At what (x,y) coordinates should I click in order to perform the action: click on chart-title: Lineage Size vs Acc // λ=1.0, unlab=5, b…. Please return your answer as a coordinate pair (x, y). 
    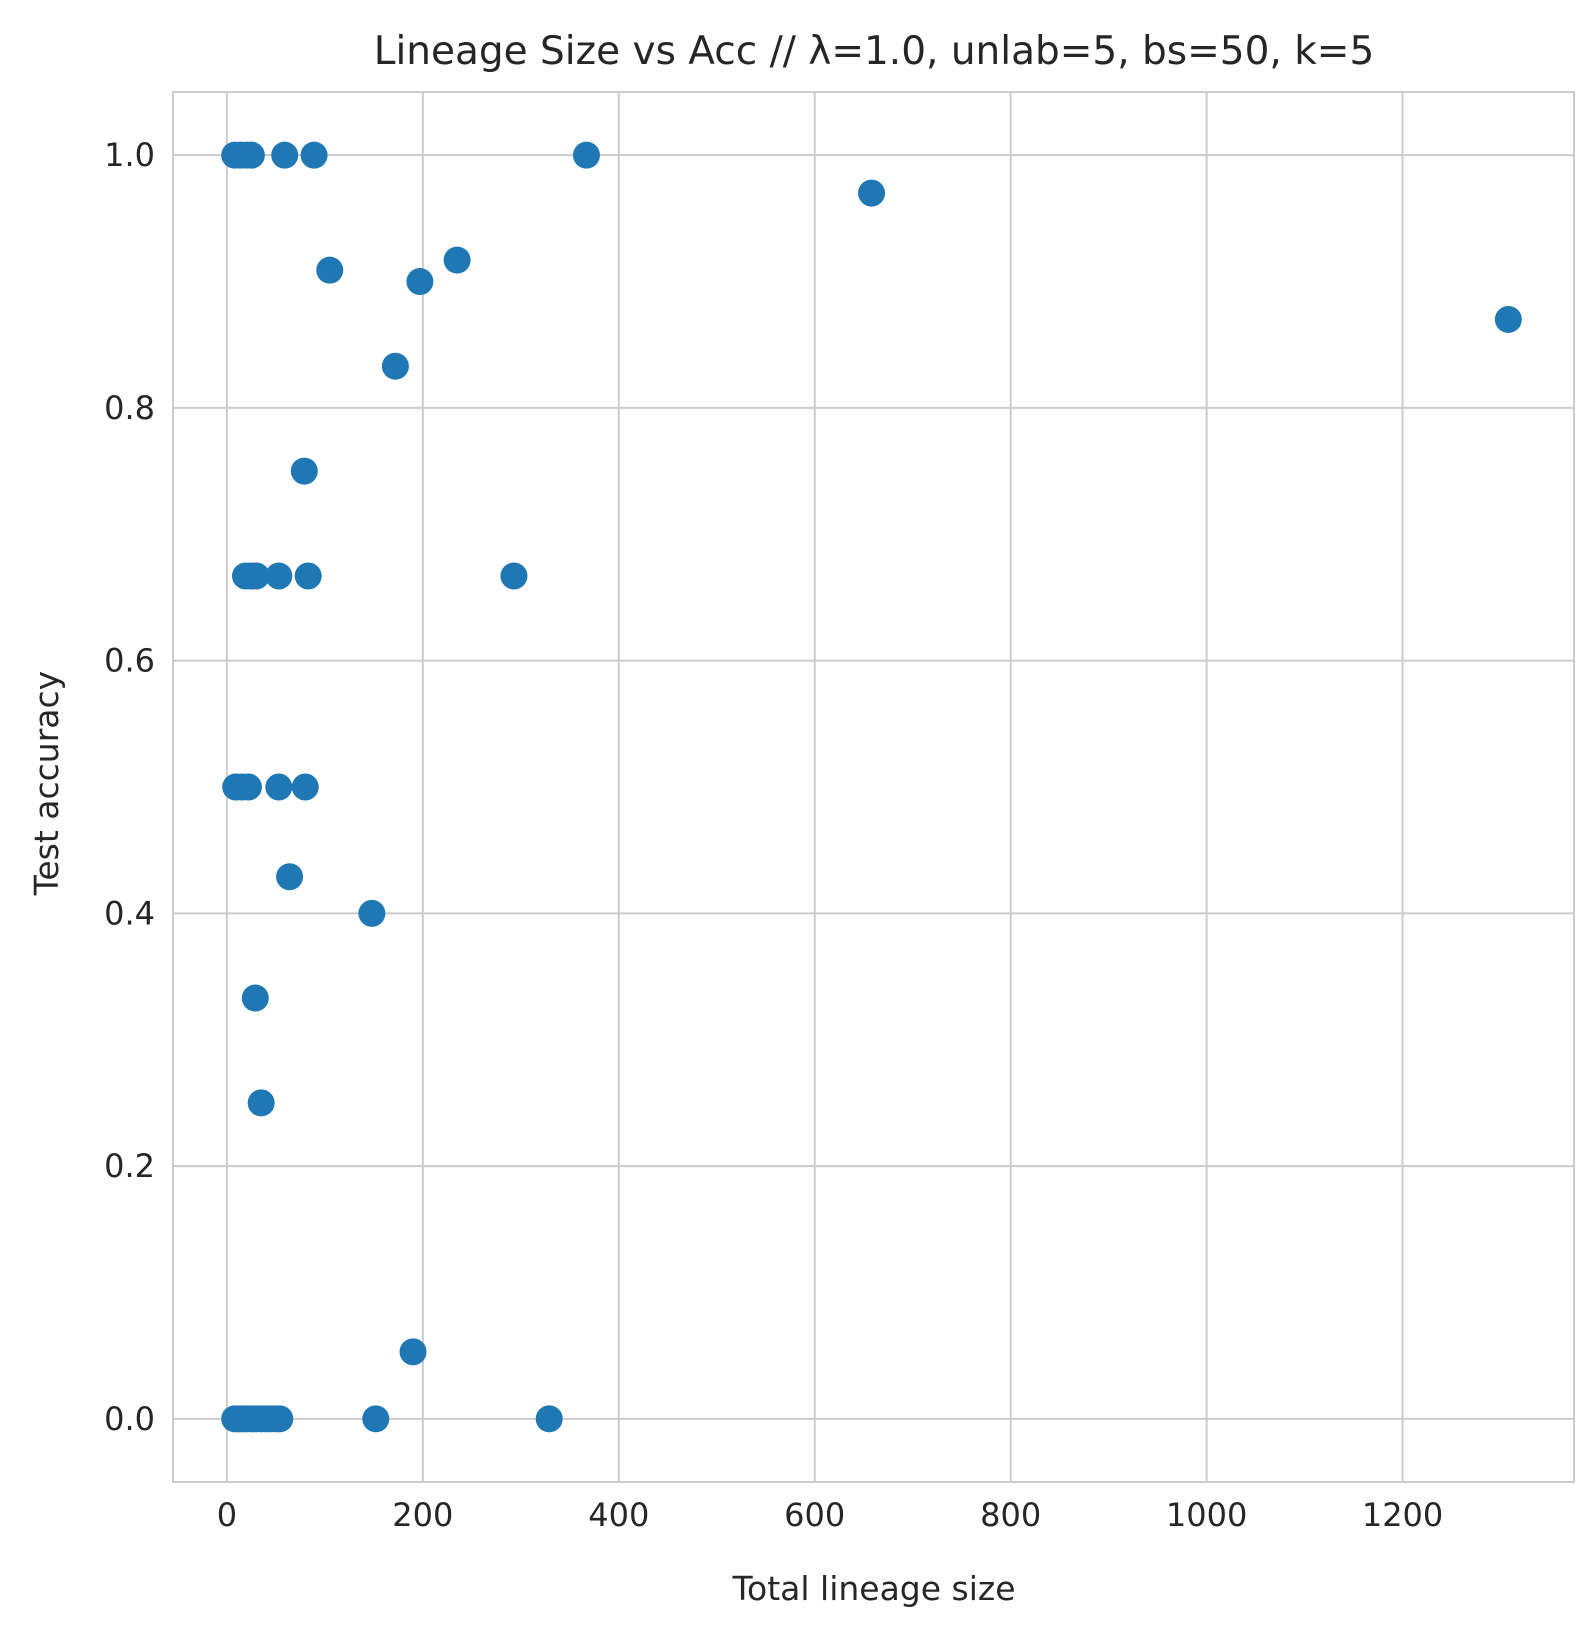
    Looking at the image, I should click on (874, 51).